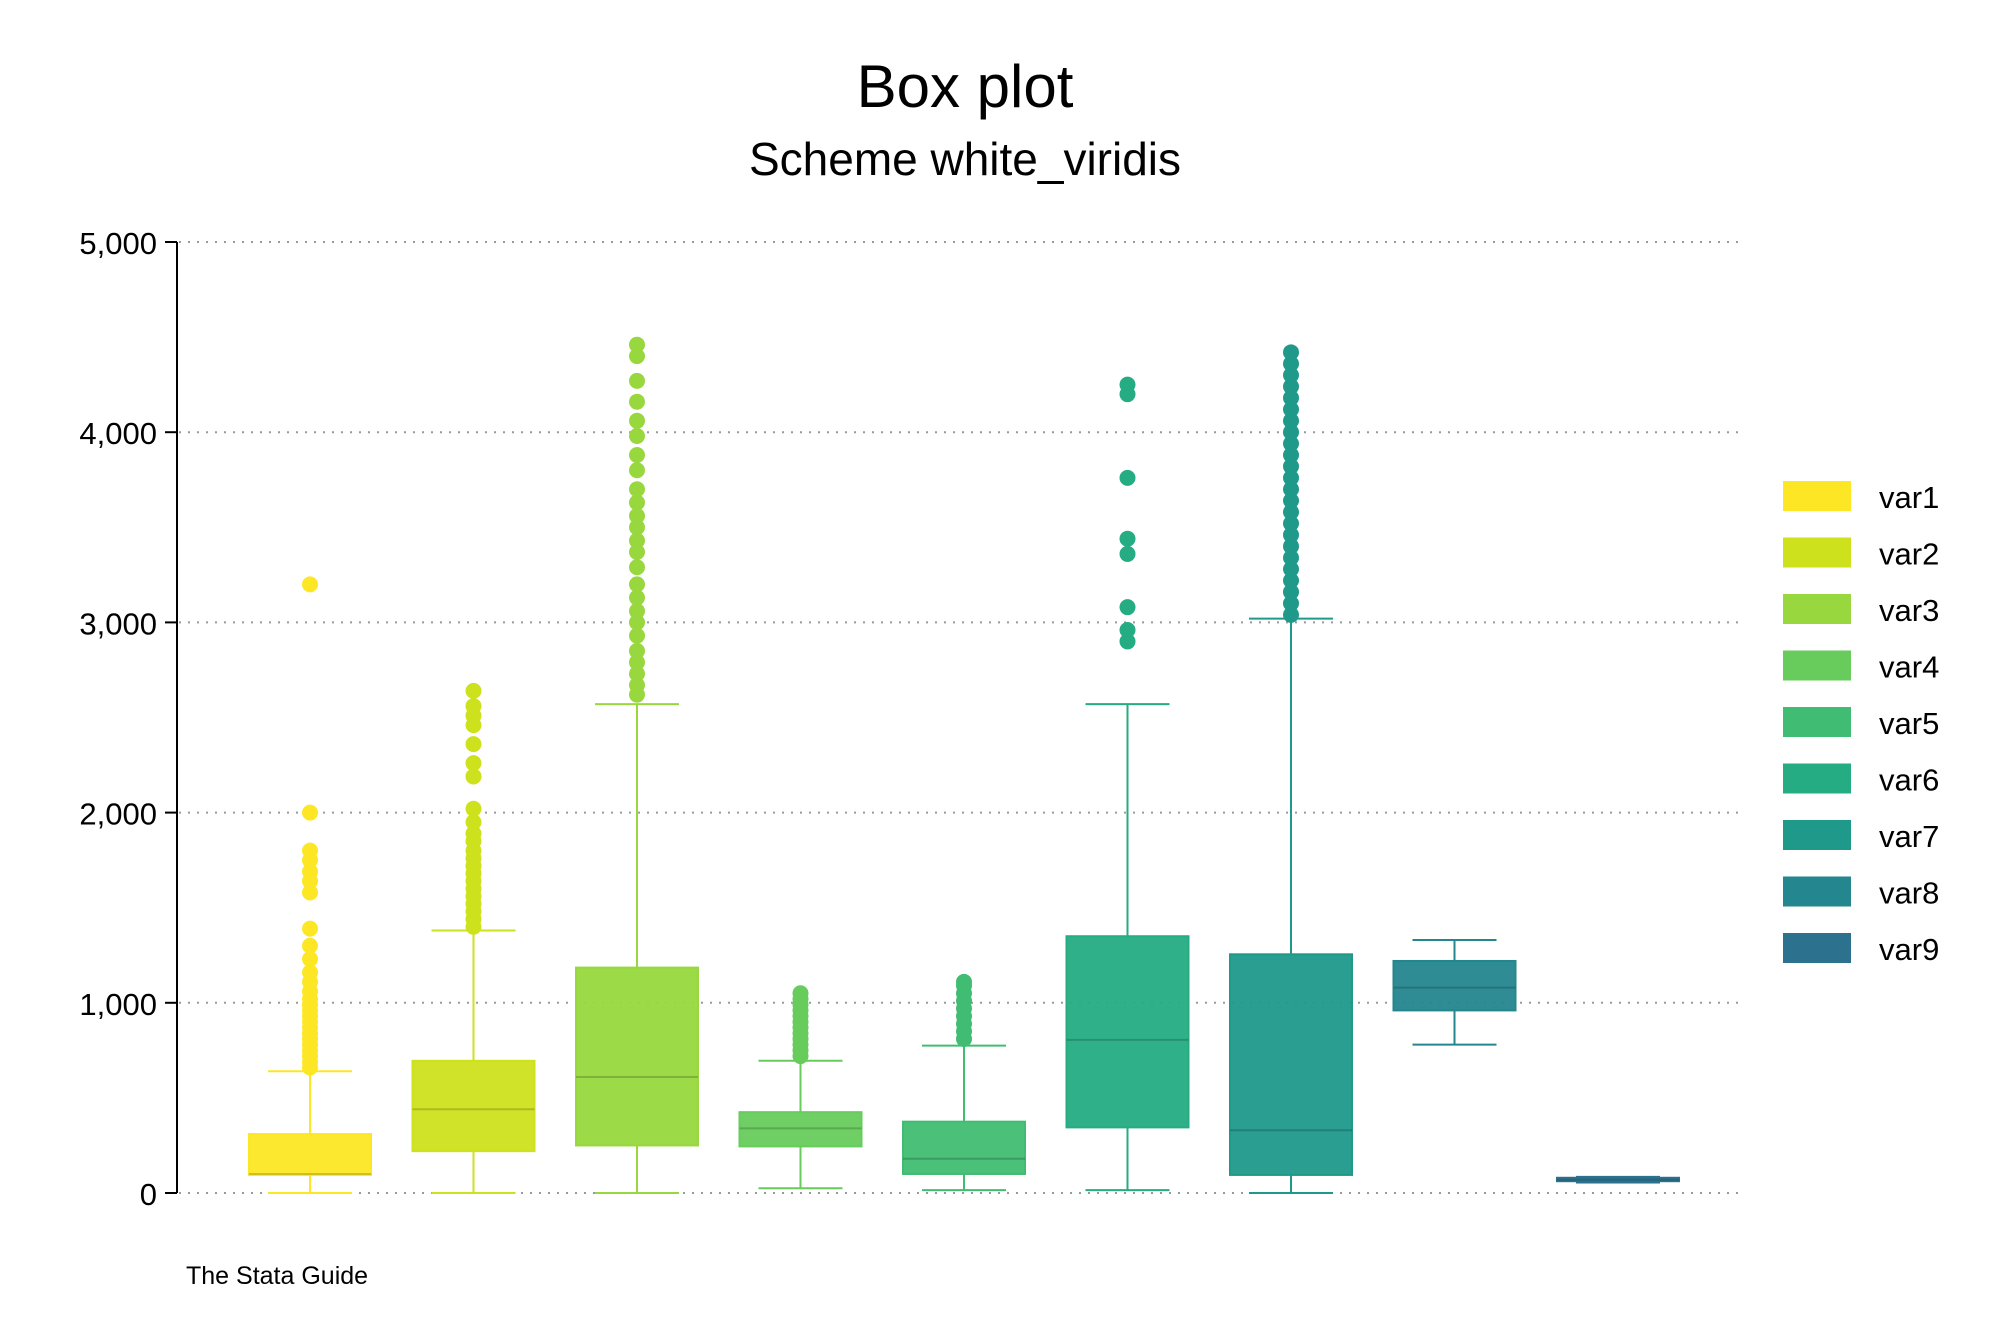  What do you see at coordinates (118, 623) in the screenshot?
I see `y-tick-label: 3,000` at bounding box center [118, 623].